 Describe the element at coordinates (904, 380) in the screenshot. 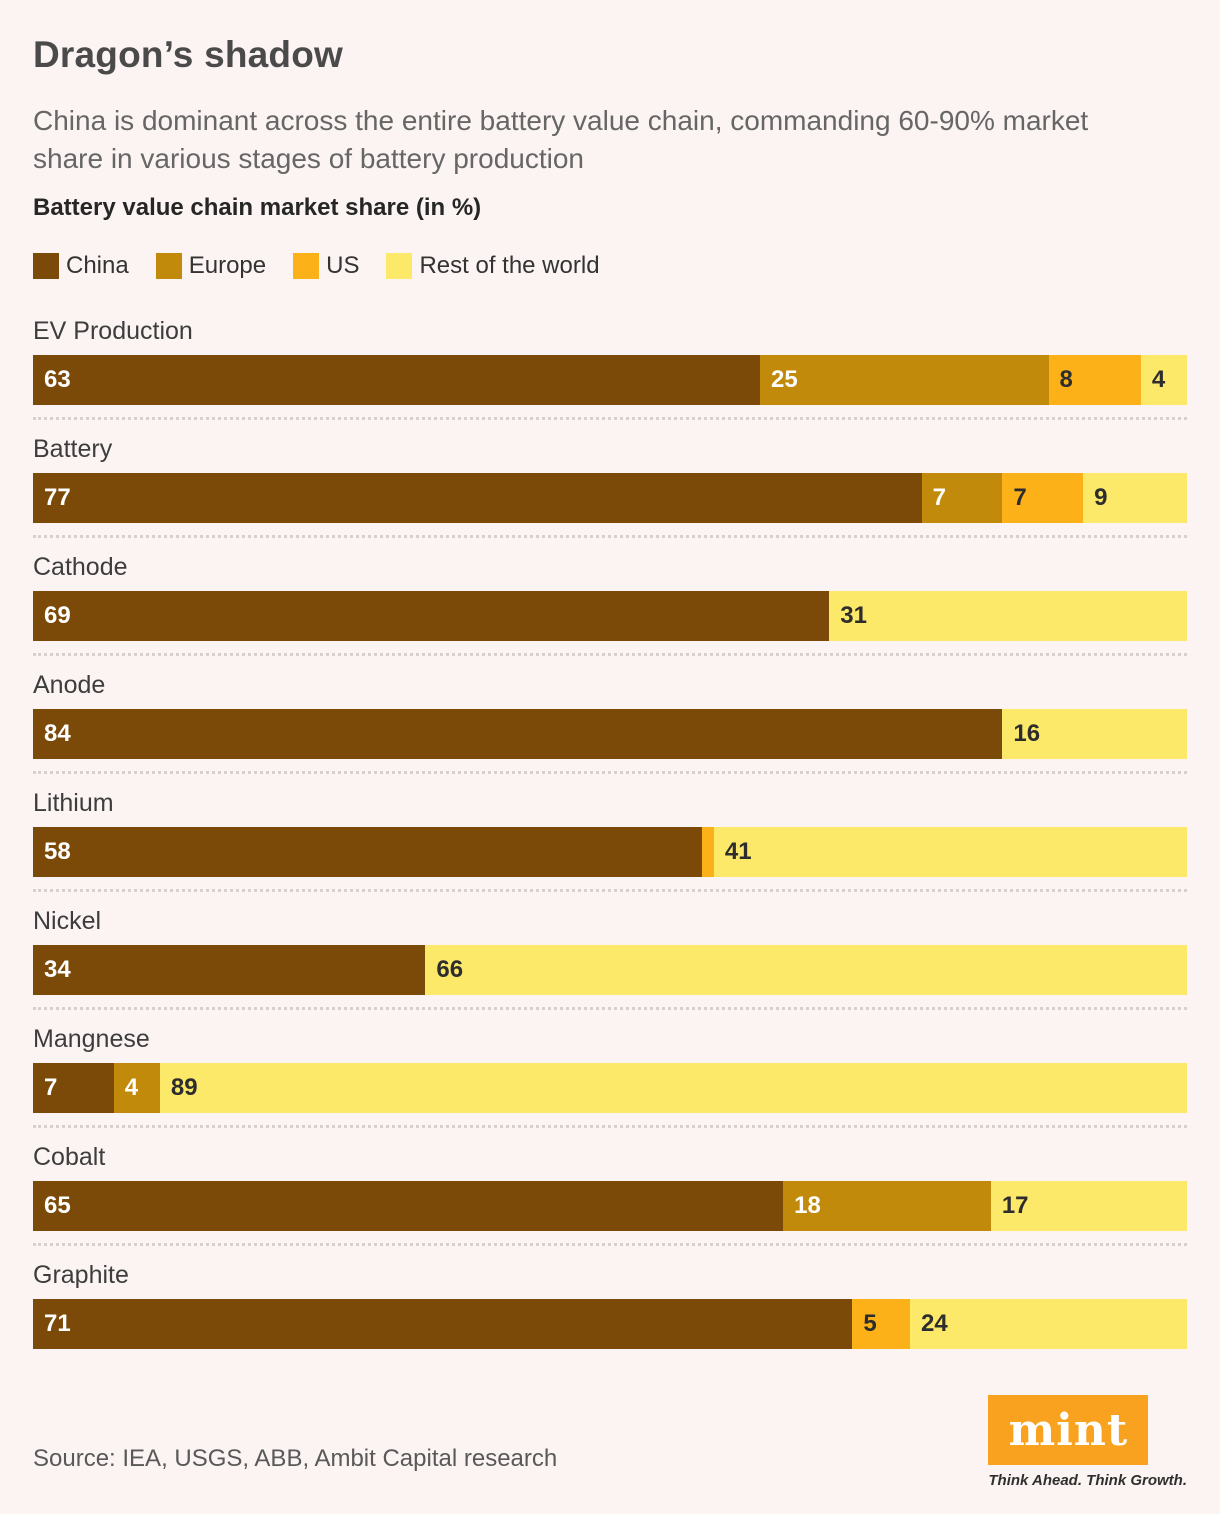

I see `bar-segment-europe: 25` at that location.